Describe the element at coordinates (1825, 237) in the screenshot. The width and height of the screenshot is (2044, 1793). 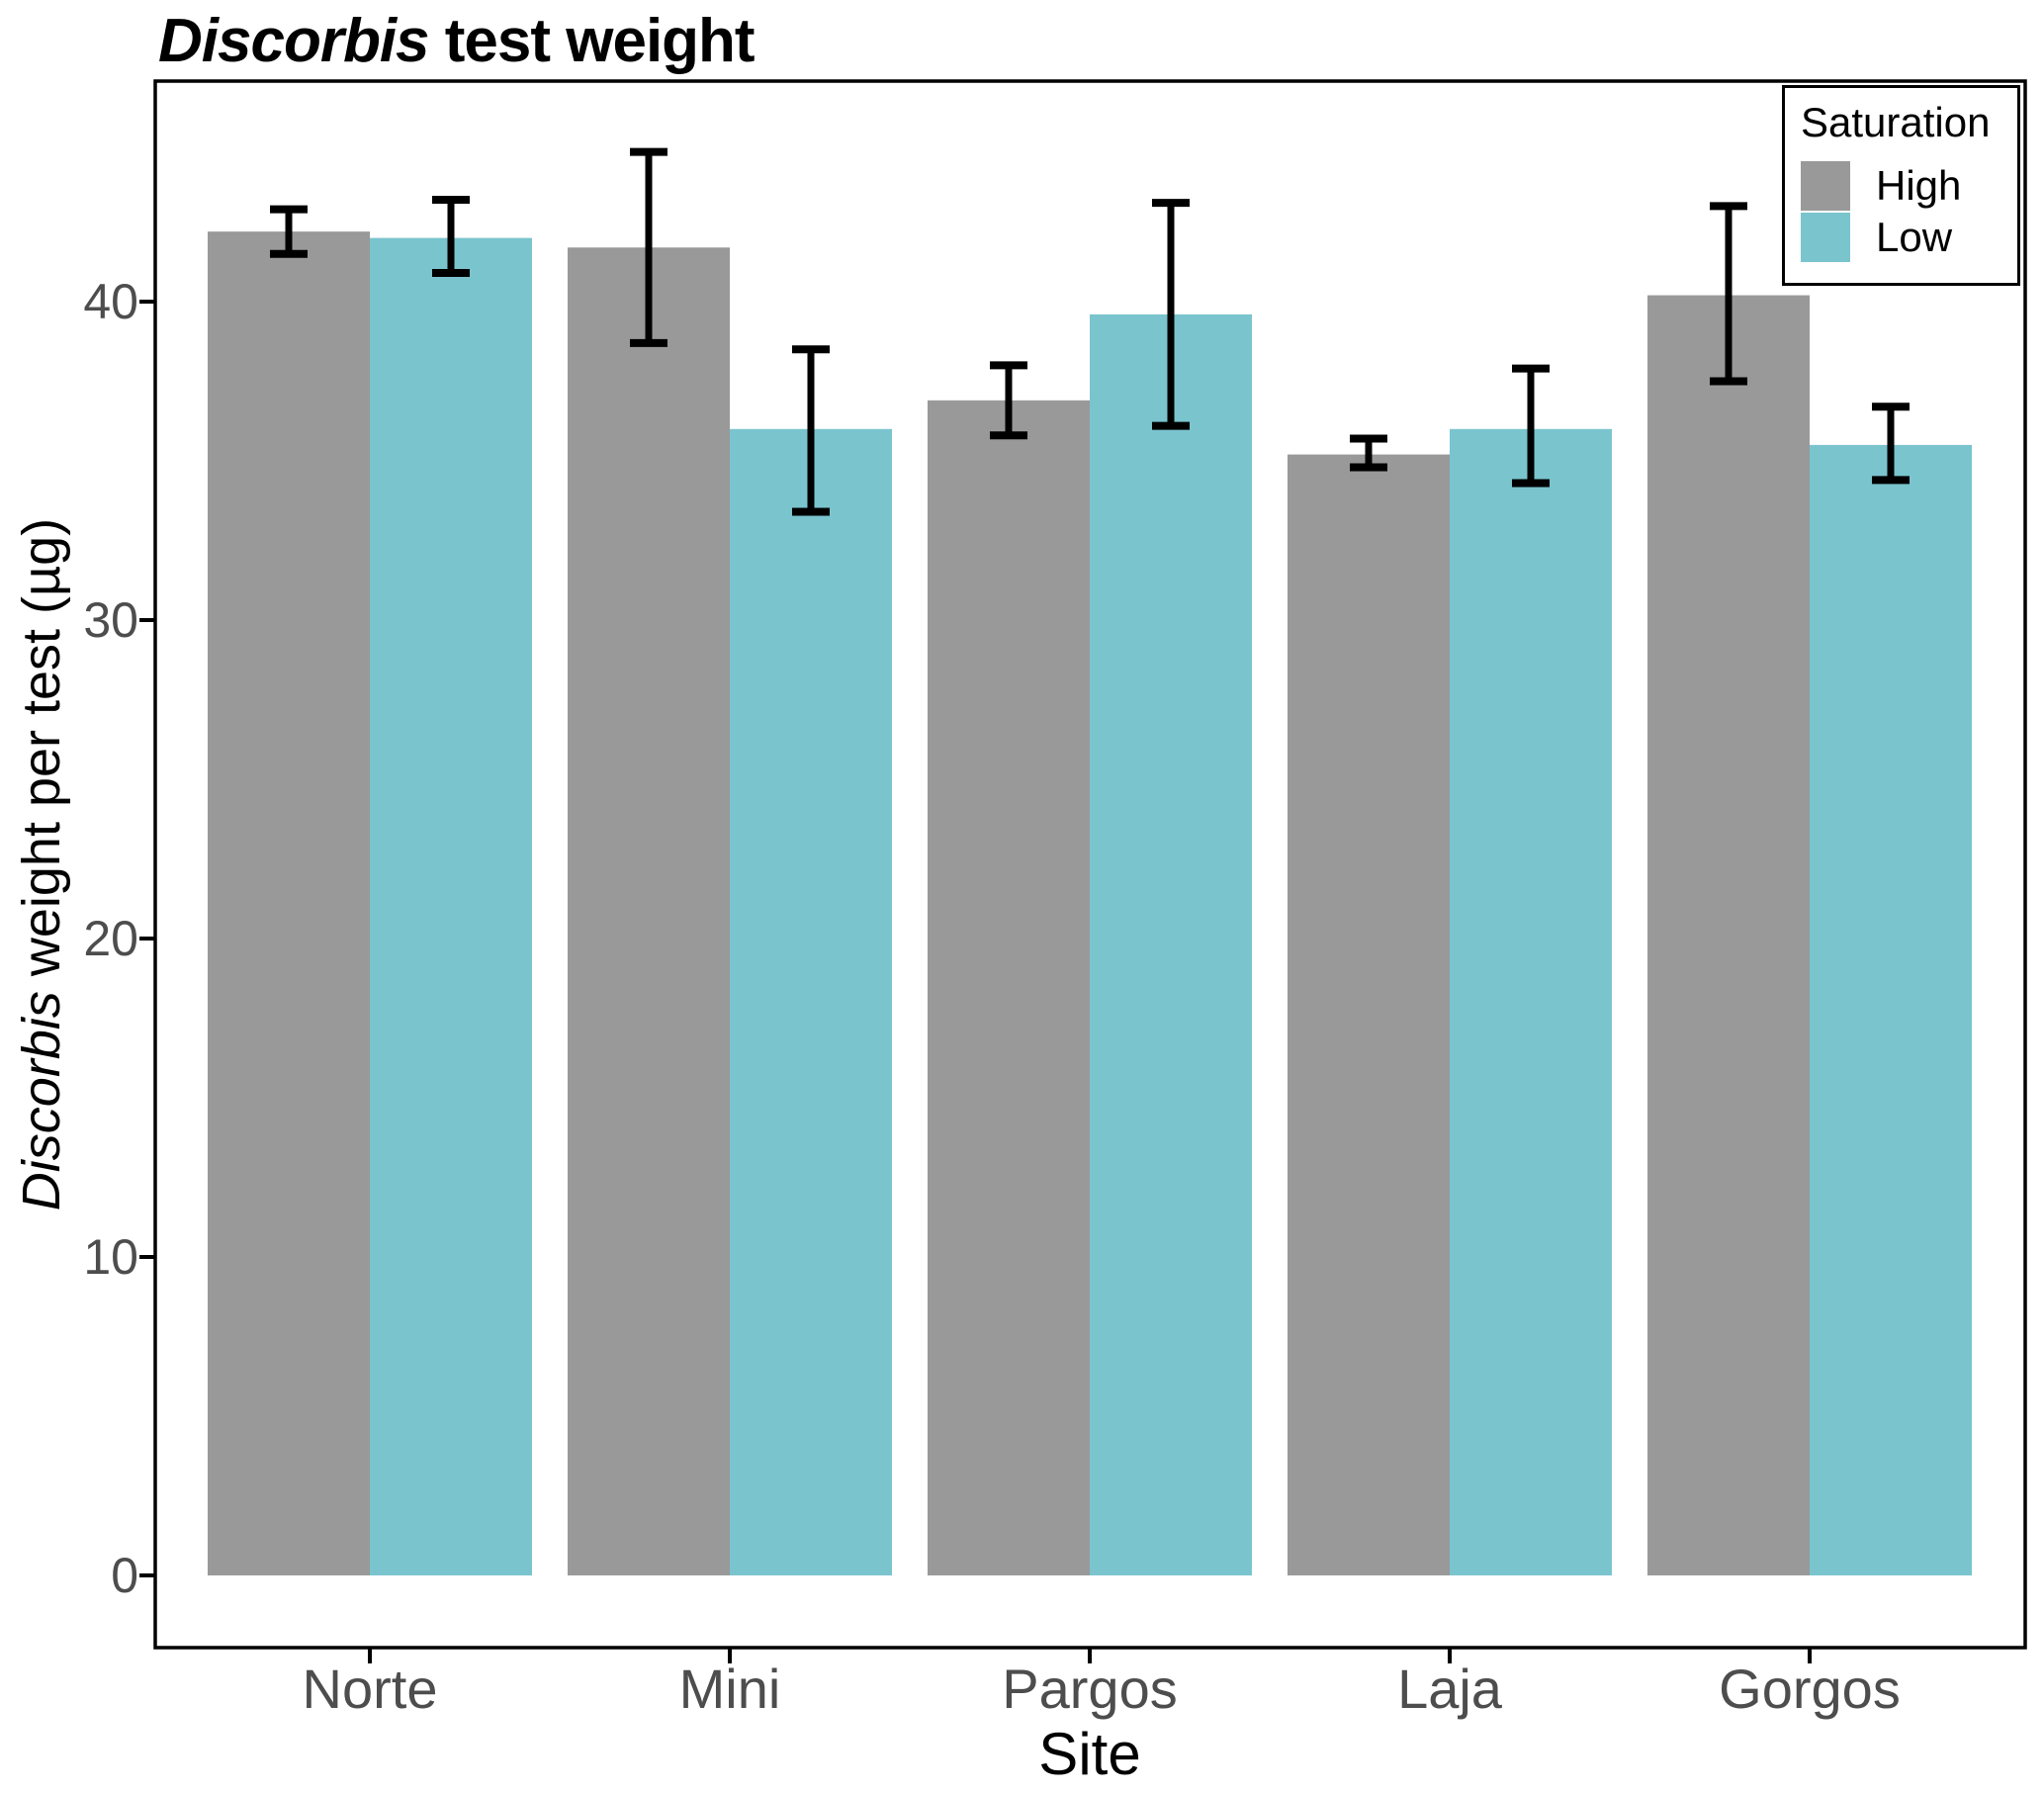
I see `legend-swatch-low` at that location.